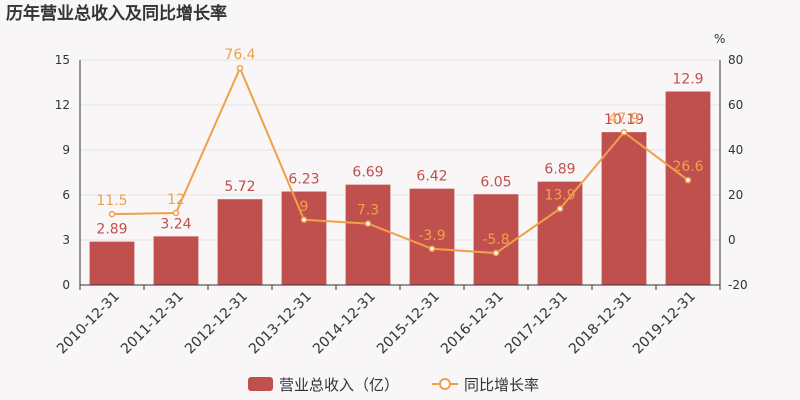 This screenshot has width=800, height=400. Describe the element at coordinates (88, 323) in the screenshot. I see `x-tick-label: 2010-12-31` at that location.